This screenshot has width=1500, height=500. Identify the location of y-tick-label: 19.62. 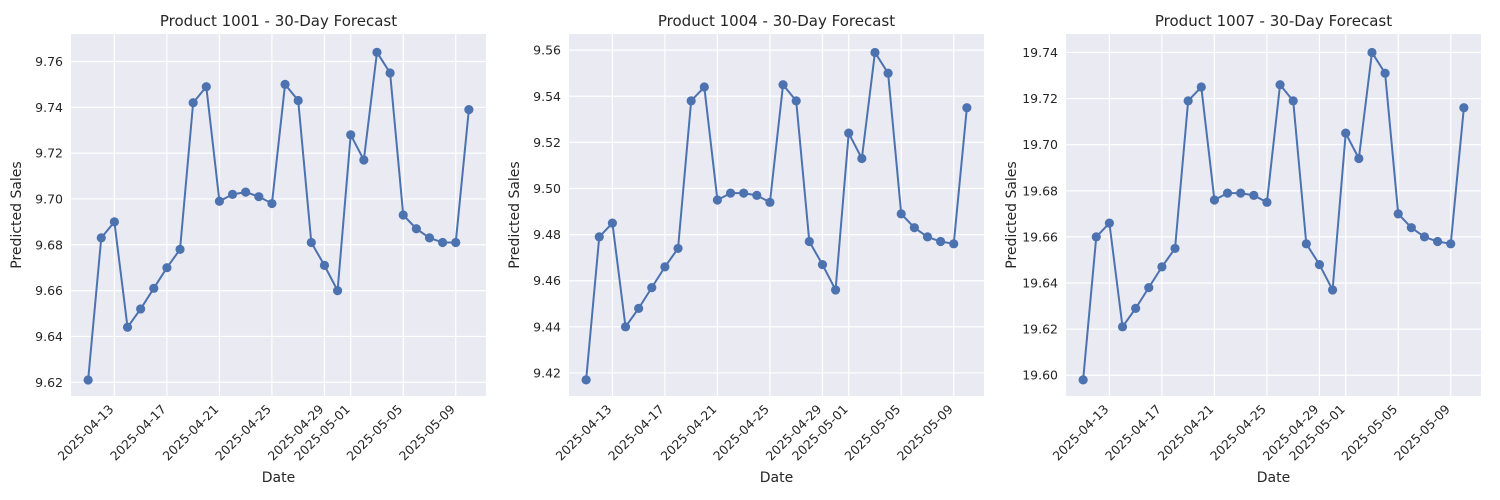
(1040, 329).